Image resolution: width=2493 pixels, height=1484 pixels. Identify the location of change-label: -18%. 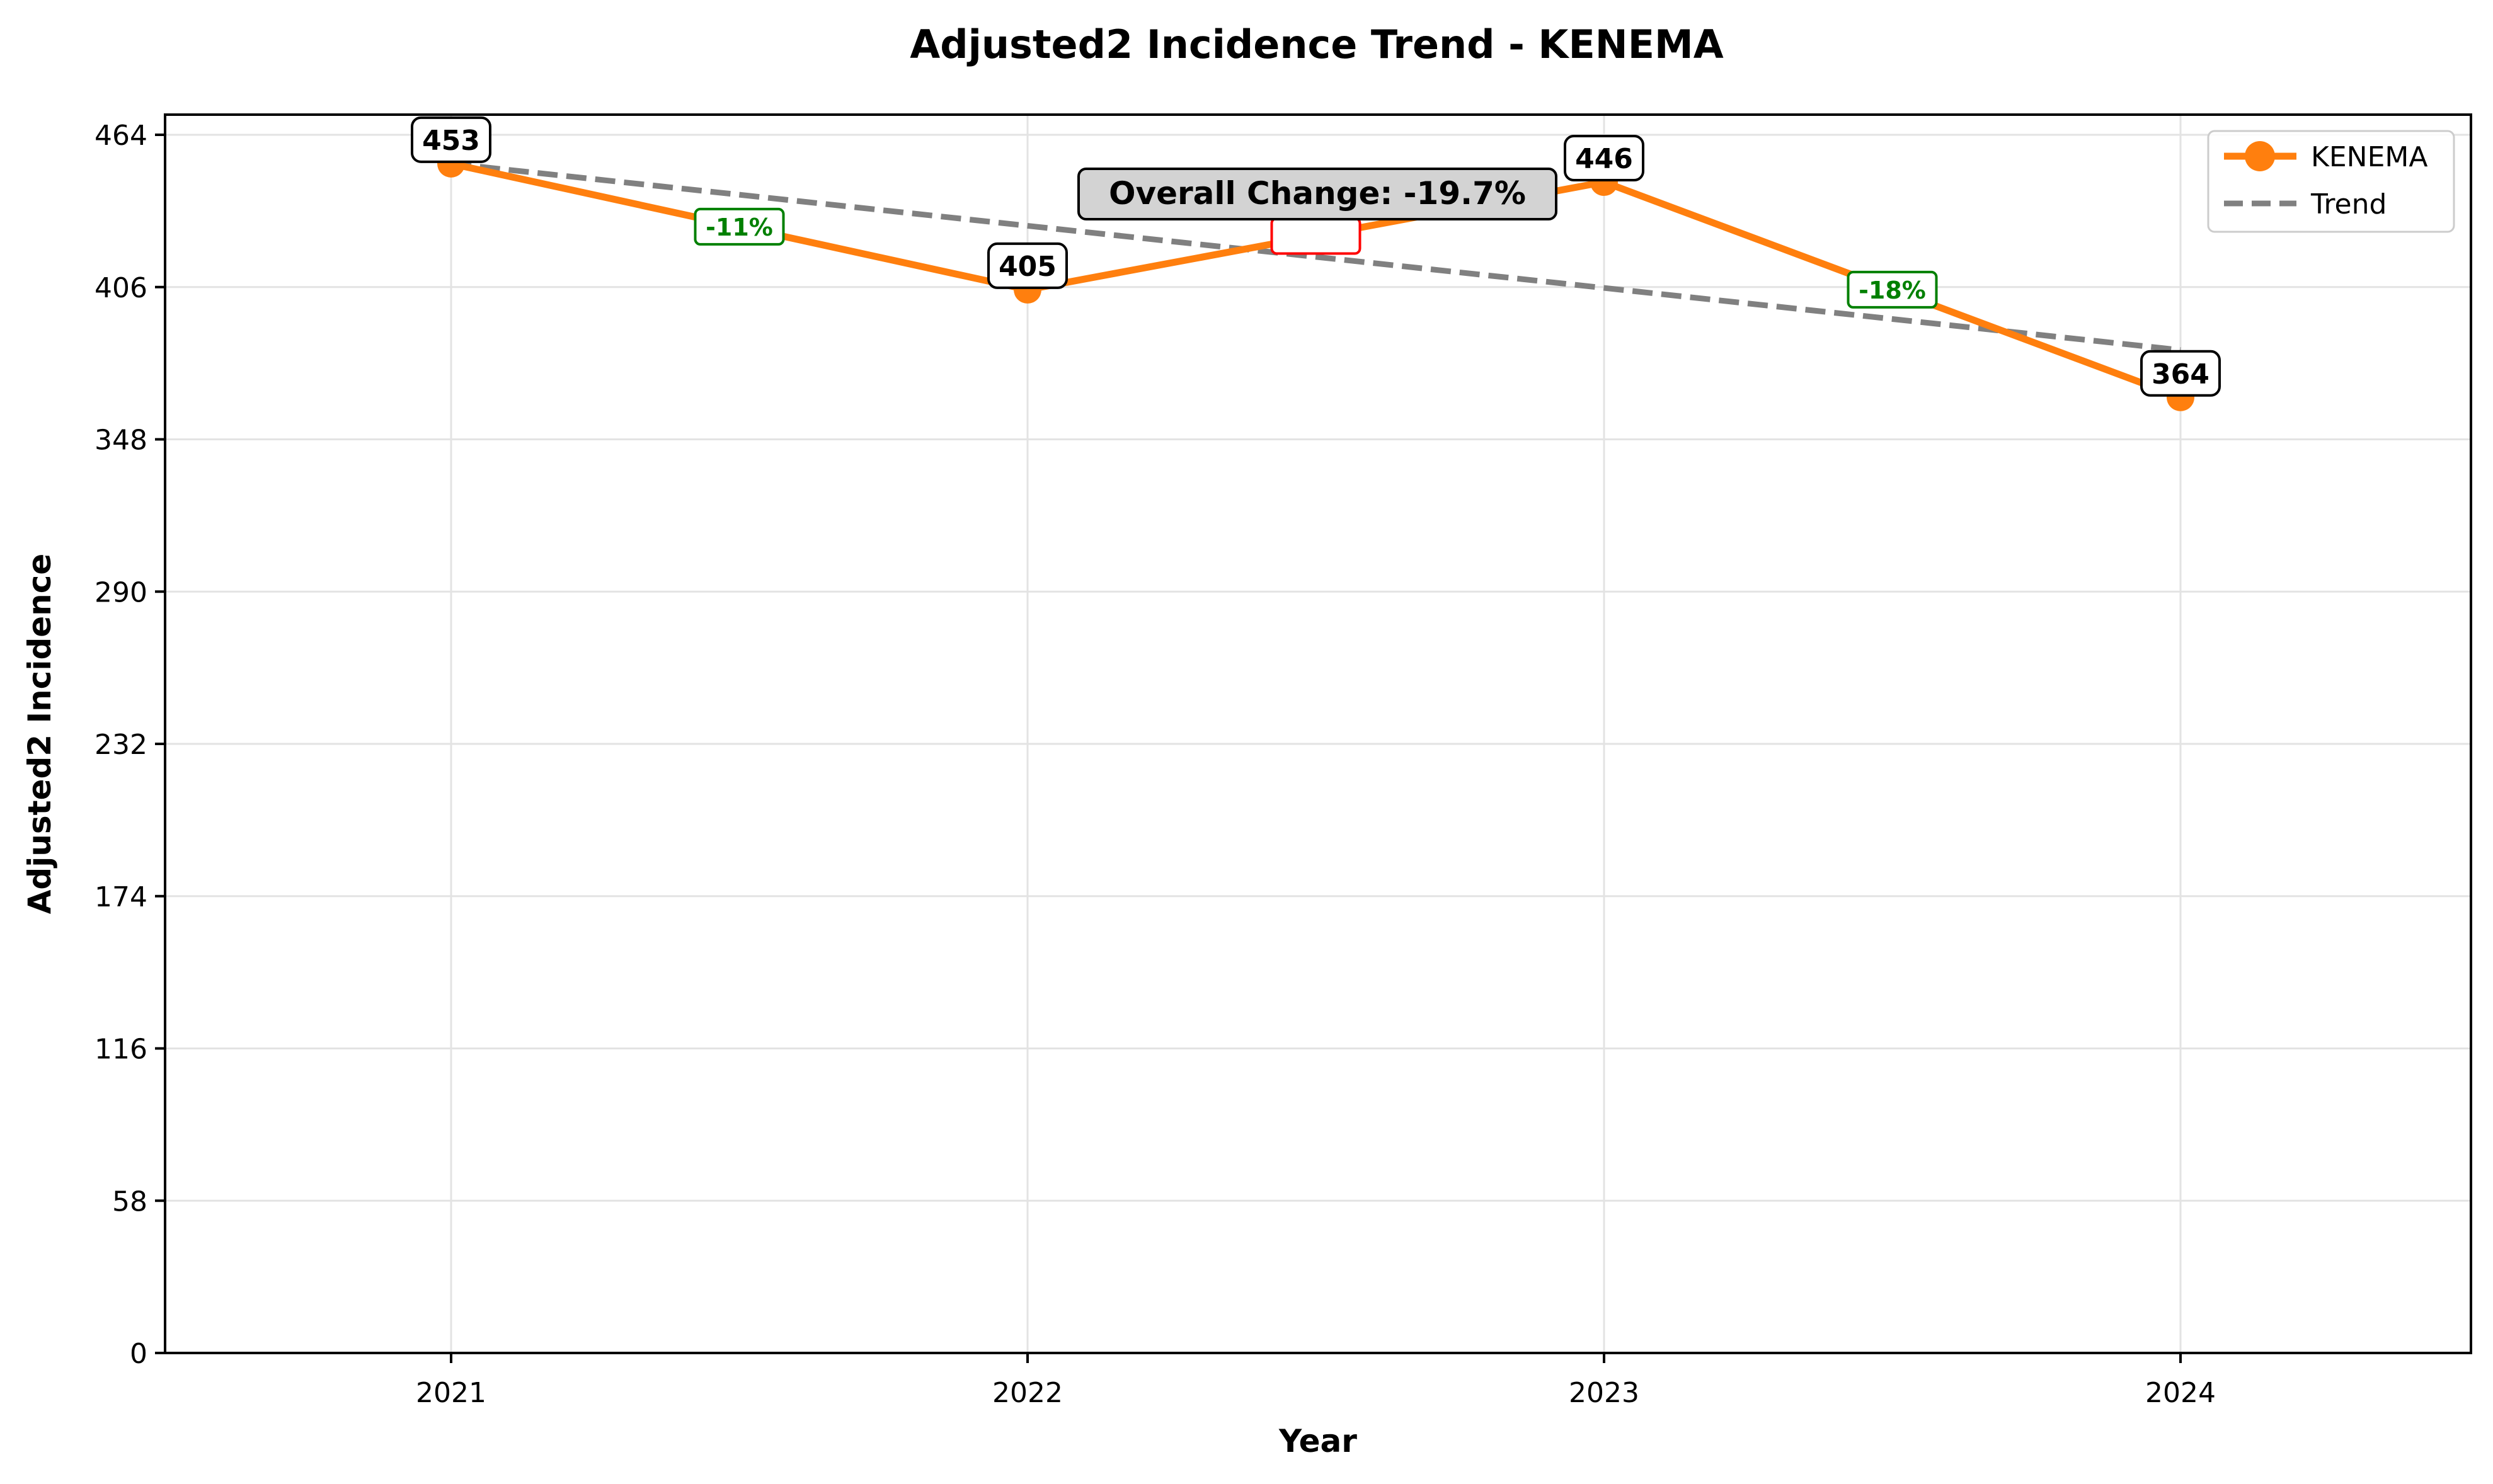
(1893, 290).